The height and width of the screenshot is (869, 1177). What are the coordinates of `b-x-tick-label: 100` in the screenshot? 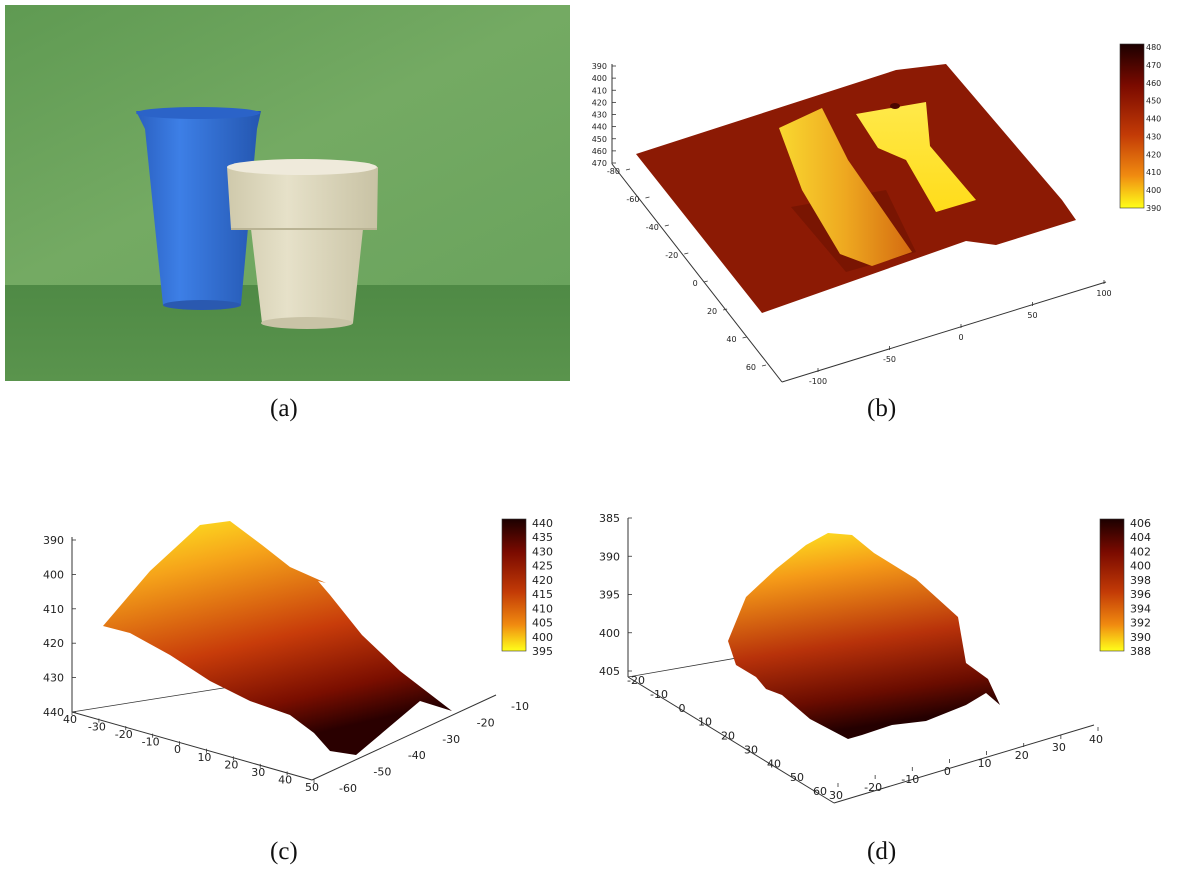 It's located at (1103, 293).